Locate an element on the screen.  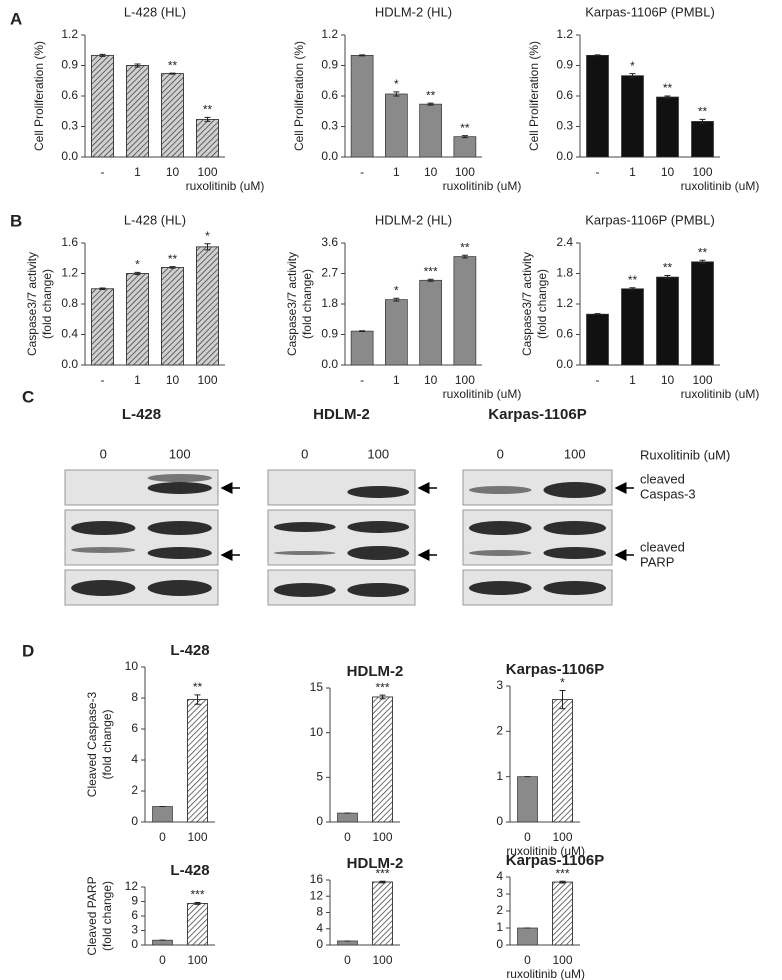
blot-title: L-428 is located at coordinates (141, 414).